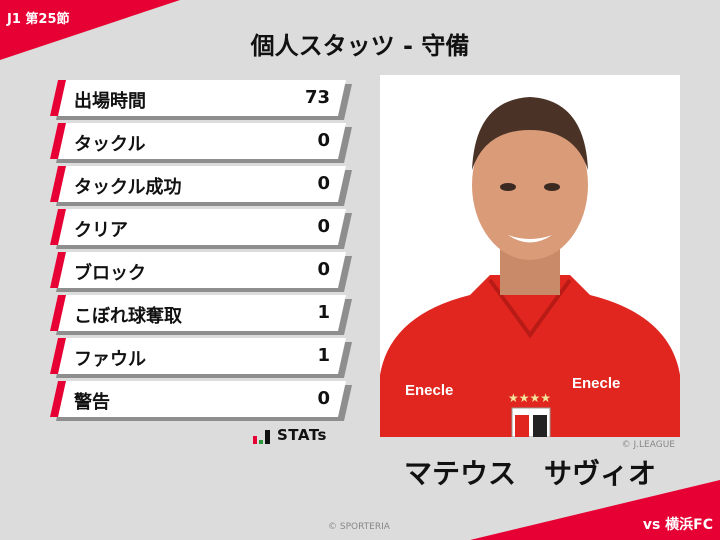 This screenshot has height=540, width=720. I want to click on stat-label: クリア, so click(101, 230).